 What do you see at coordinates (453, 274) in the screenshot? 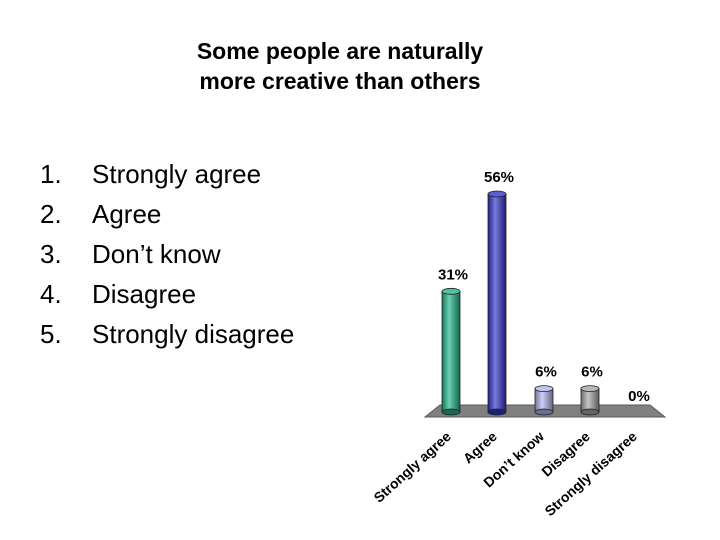
I see `data-label-0: 31%` at bounding box center [453, 274].